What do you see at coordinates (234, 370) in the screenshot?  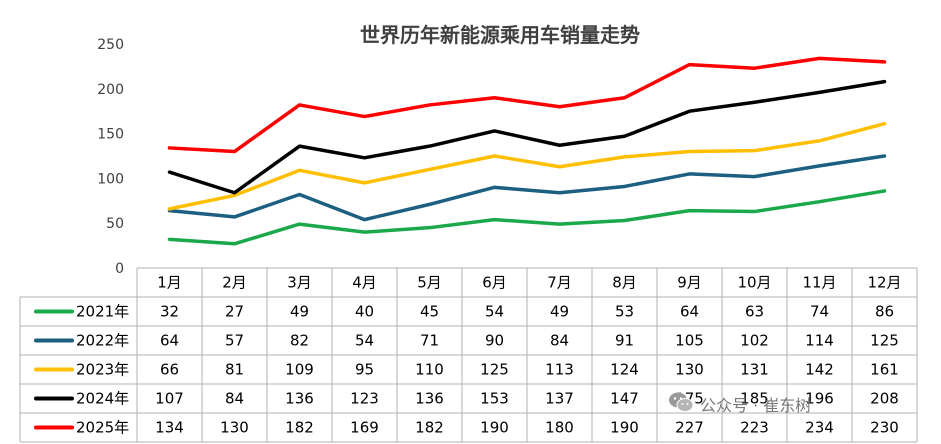 I see `data-label: 81` at bounding box center [234, 370].